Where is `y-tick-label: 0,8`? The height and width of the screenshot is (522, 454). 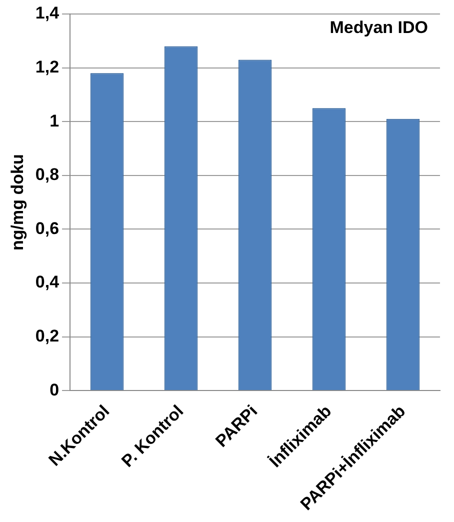
y-tick-label: 0,8 is located at coordinates (47, 174).